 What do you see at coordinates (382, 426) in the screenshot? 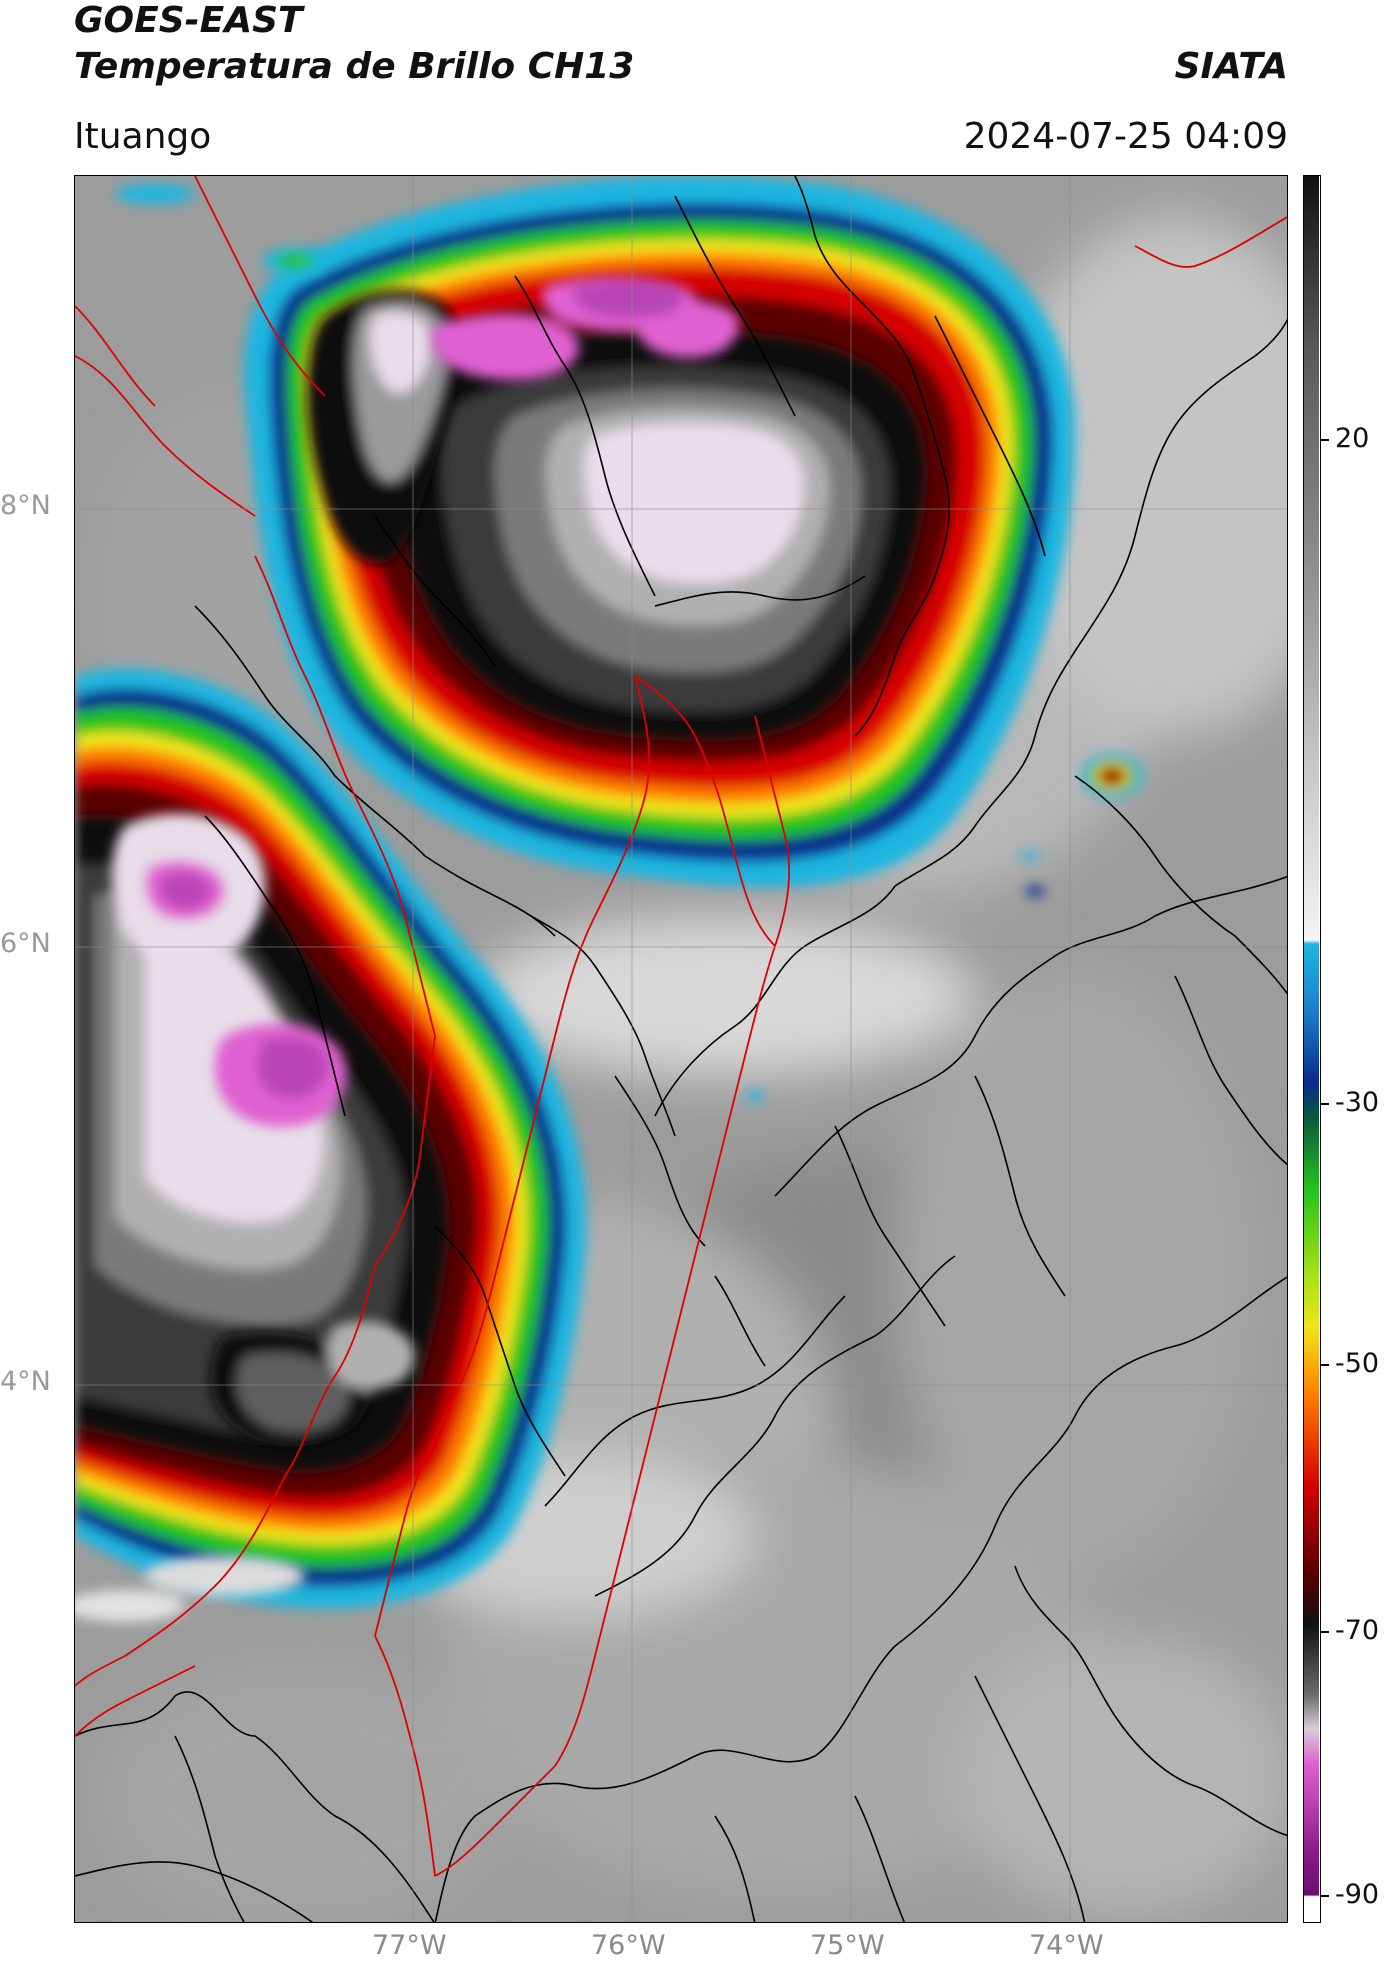
I see `storm-north-secondary` at bounding box center [382, 426].